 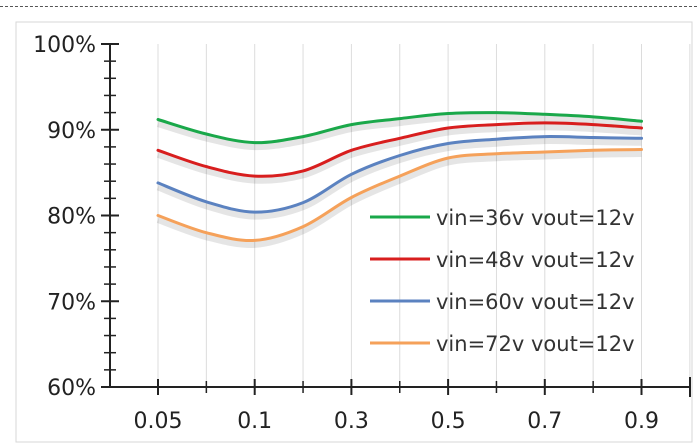 What do you see at coordinates (254, 421) in the screenshot?
I see `x-tick-label: 0.1` at bounding box center [254, 421].